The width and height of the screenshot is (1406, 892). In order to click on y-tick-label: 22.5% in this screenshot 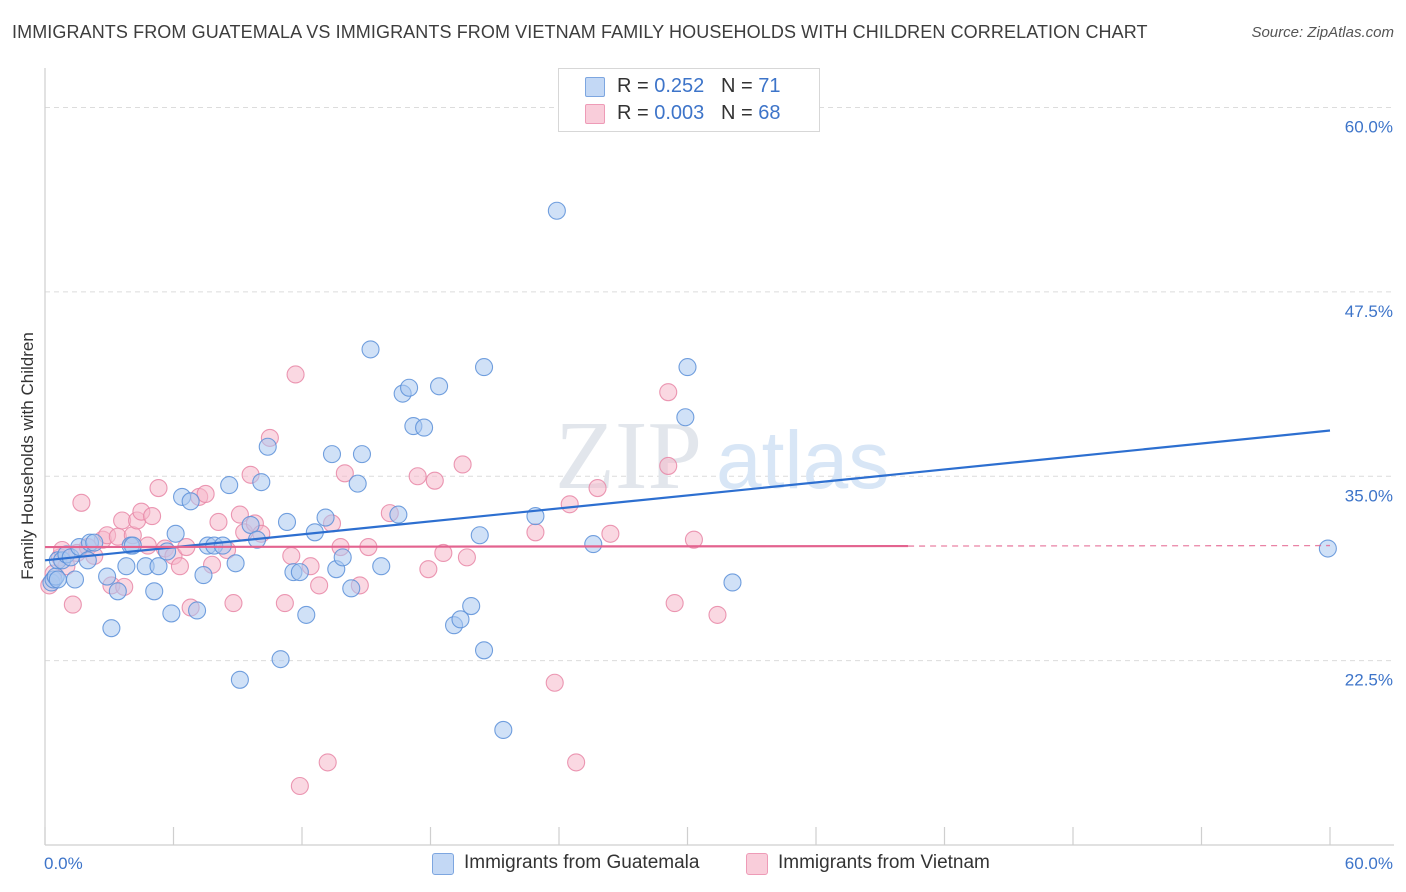, I will do `click(1369, 680)`.